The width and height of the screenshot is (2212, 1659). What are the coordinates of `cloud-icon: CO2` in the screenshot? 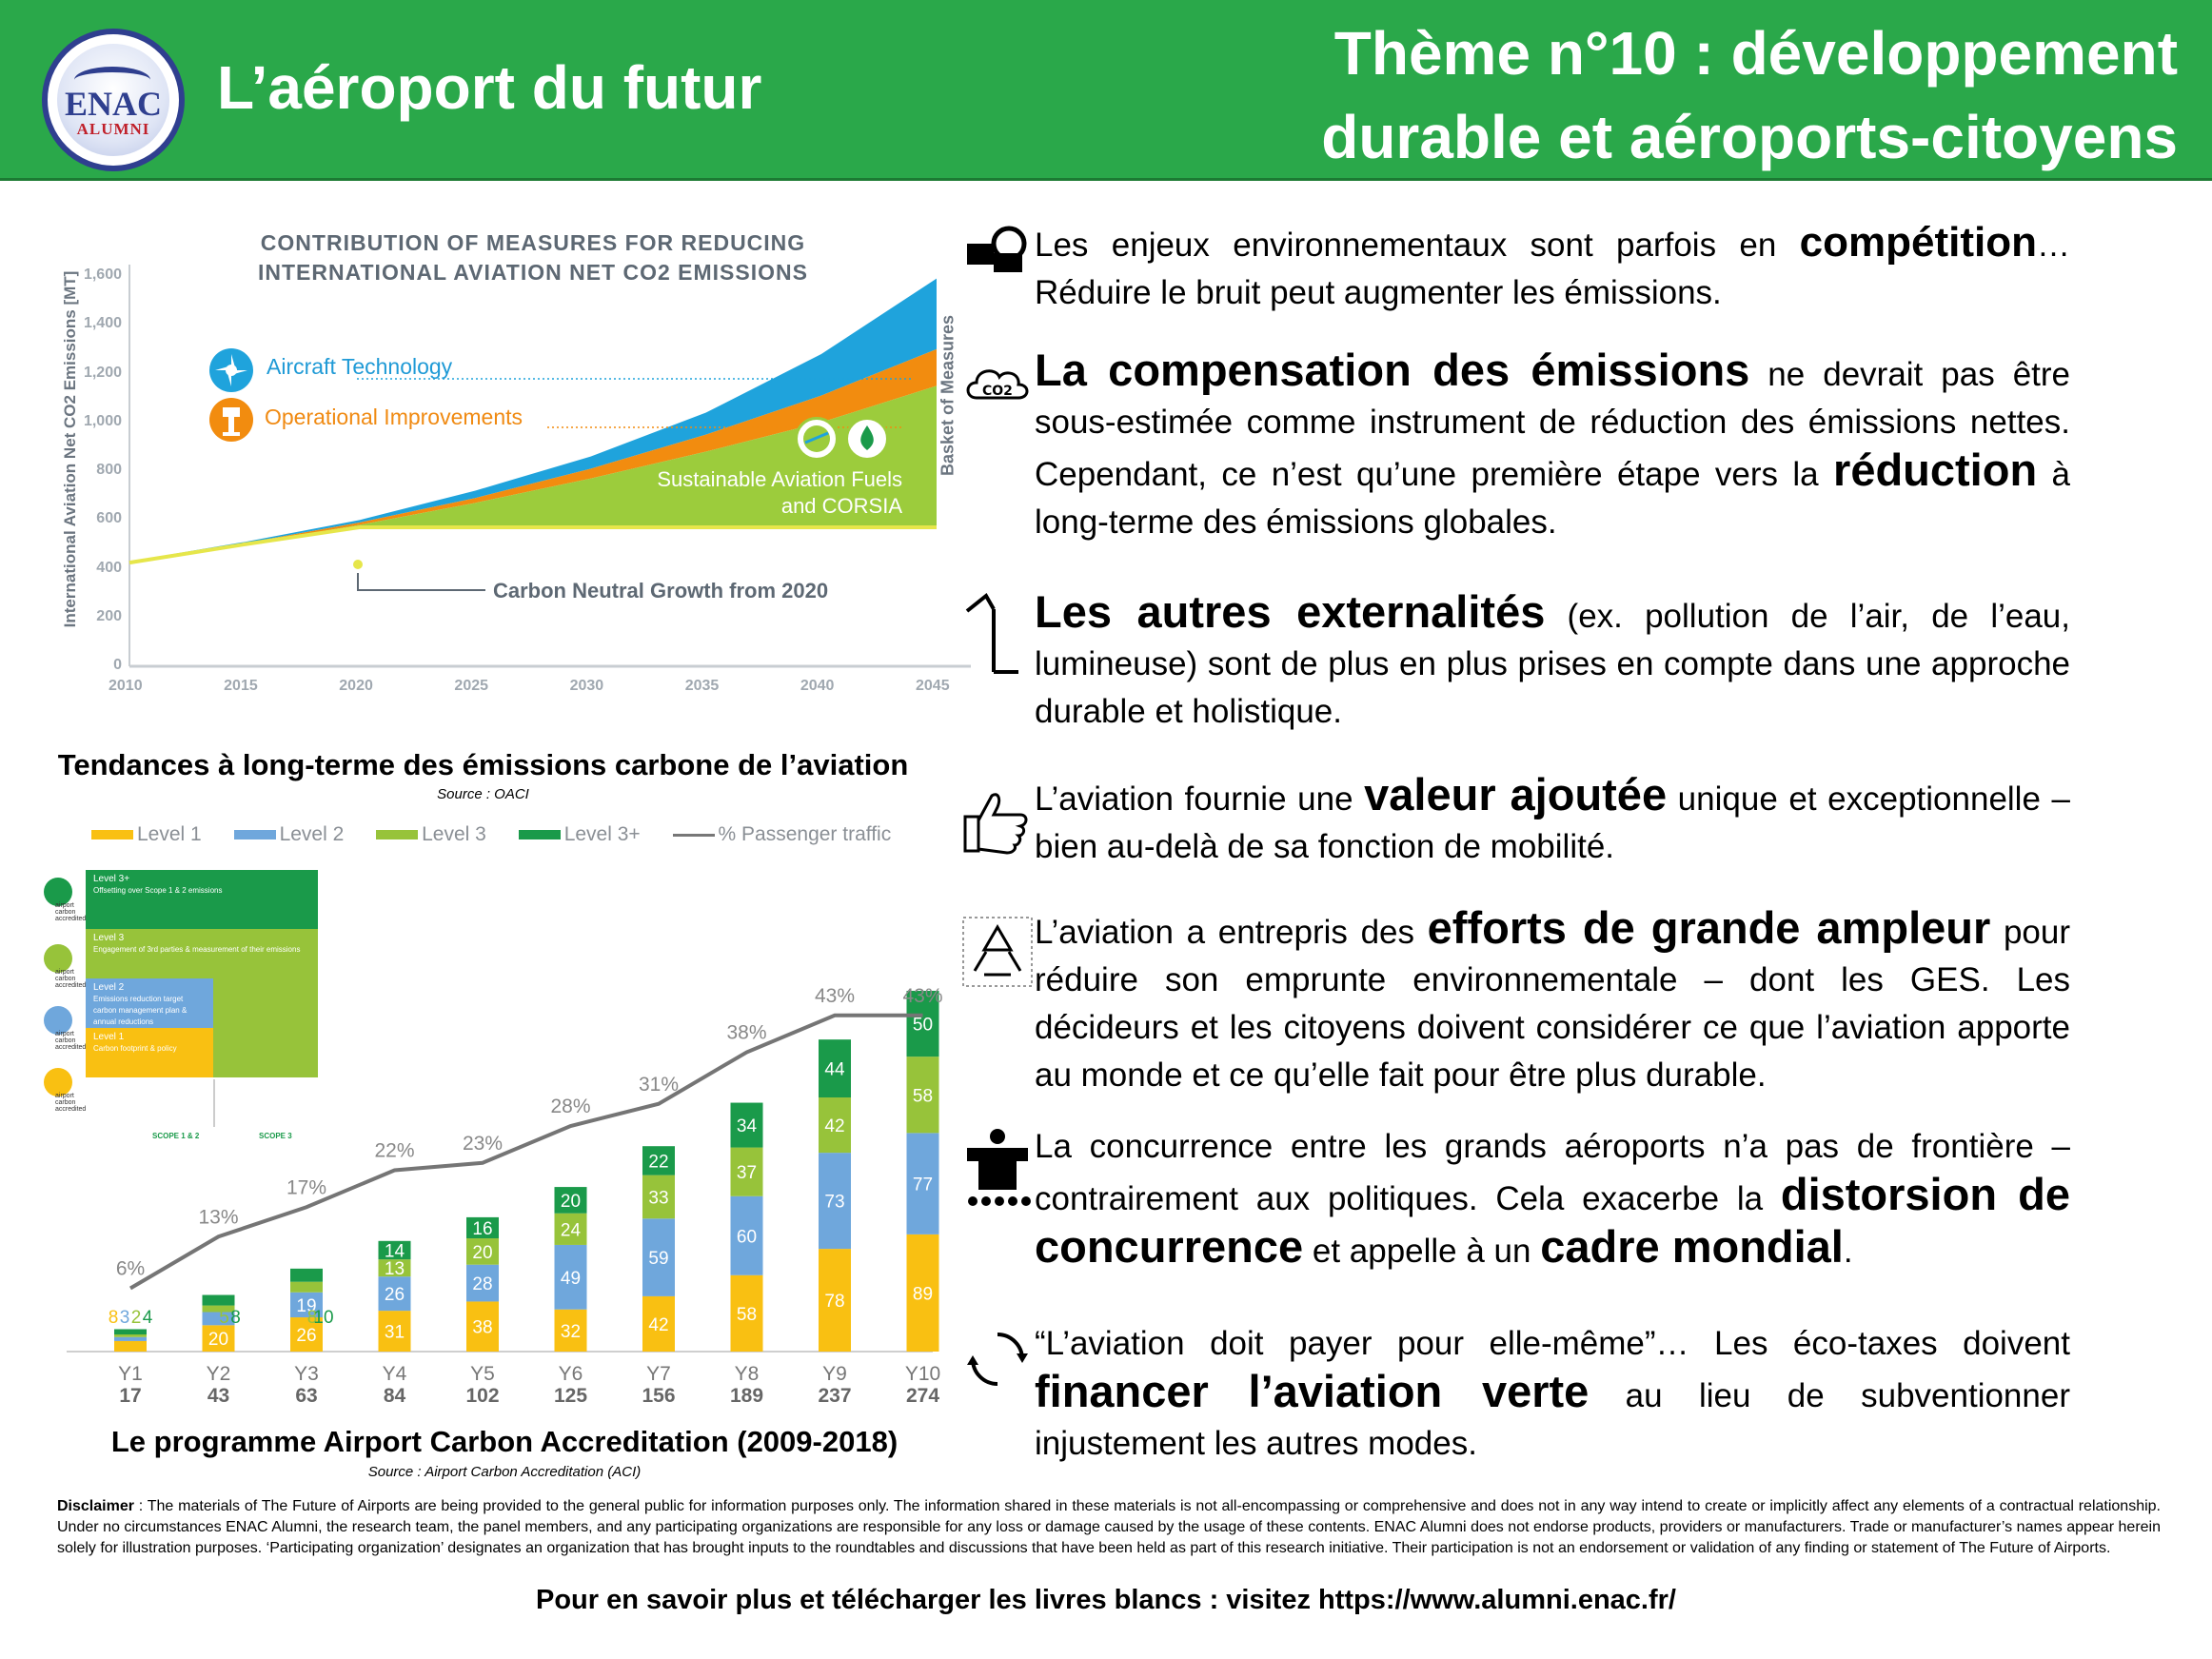 It's located at (997, 384).